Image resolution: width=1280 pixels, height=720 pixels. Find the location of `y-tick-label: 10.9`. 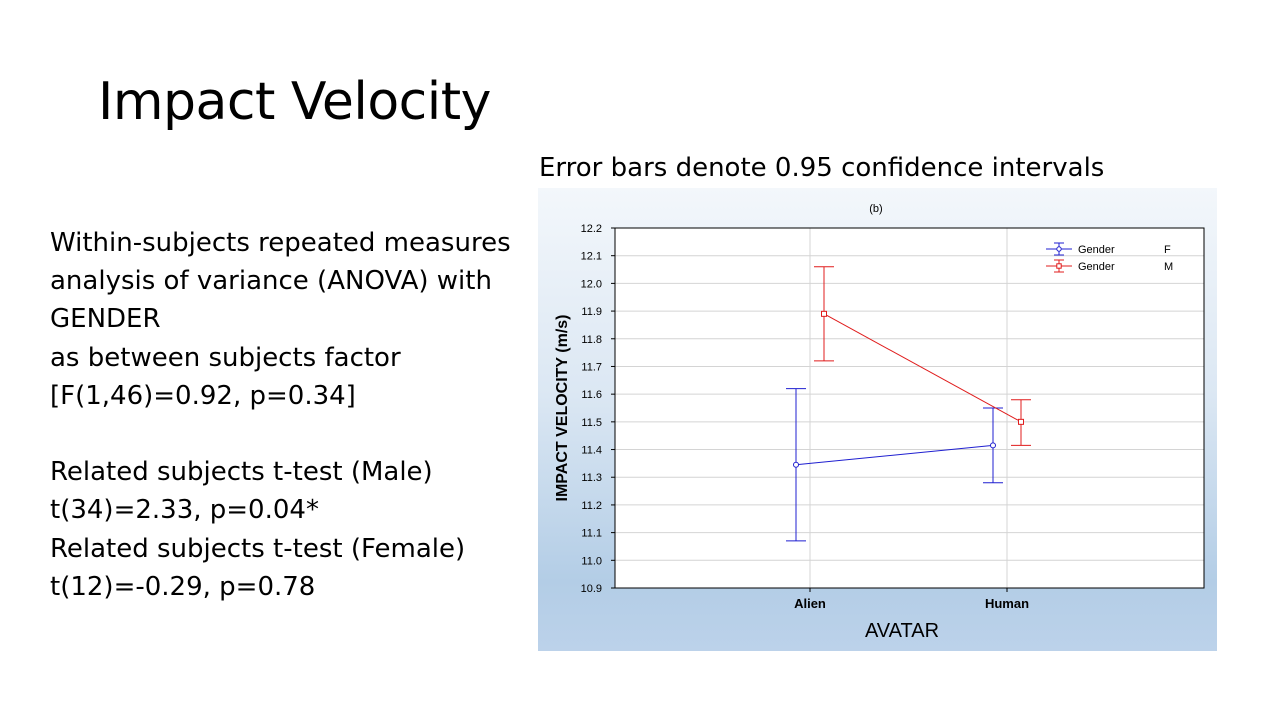

y-tick-label: 10.9 is located at coordinates (591, 589).